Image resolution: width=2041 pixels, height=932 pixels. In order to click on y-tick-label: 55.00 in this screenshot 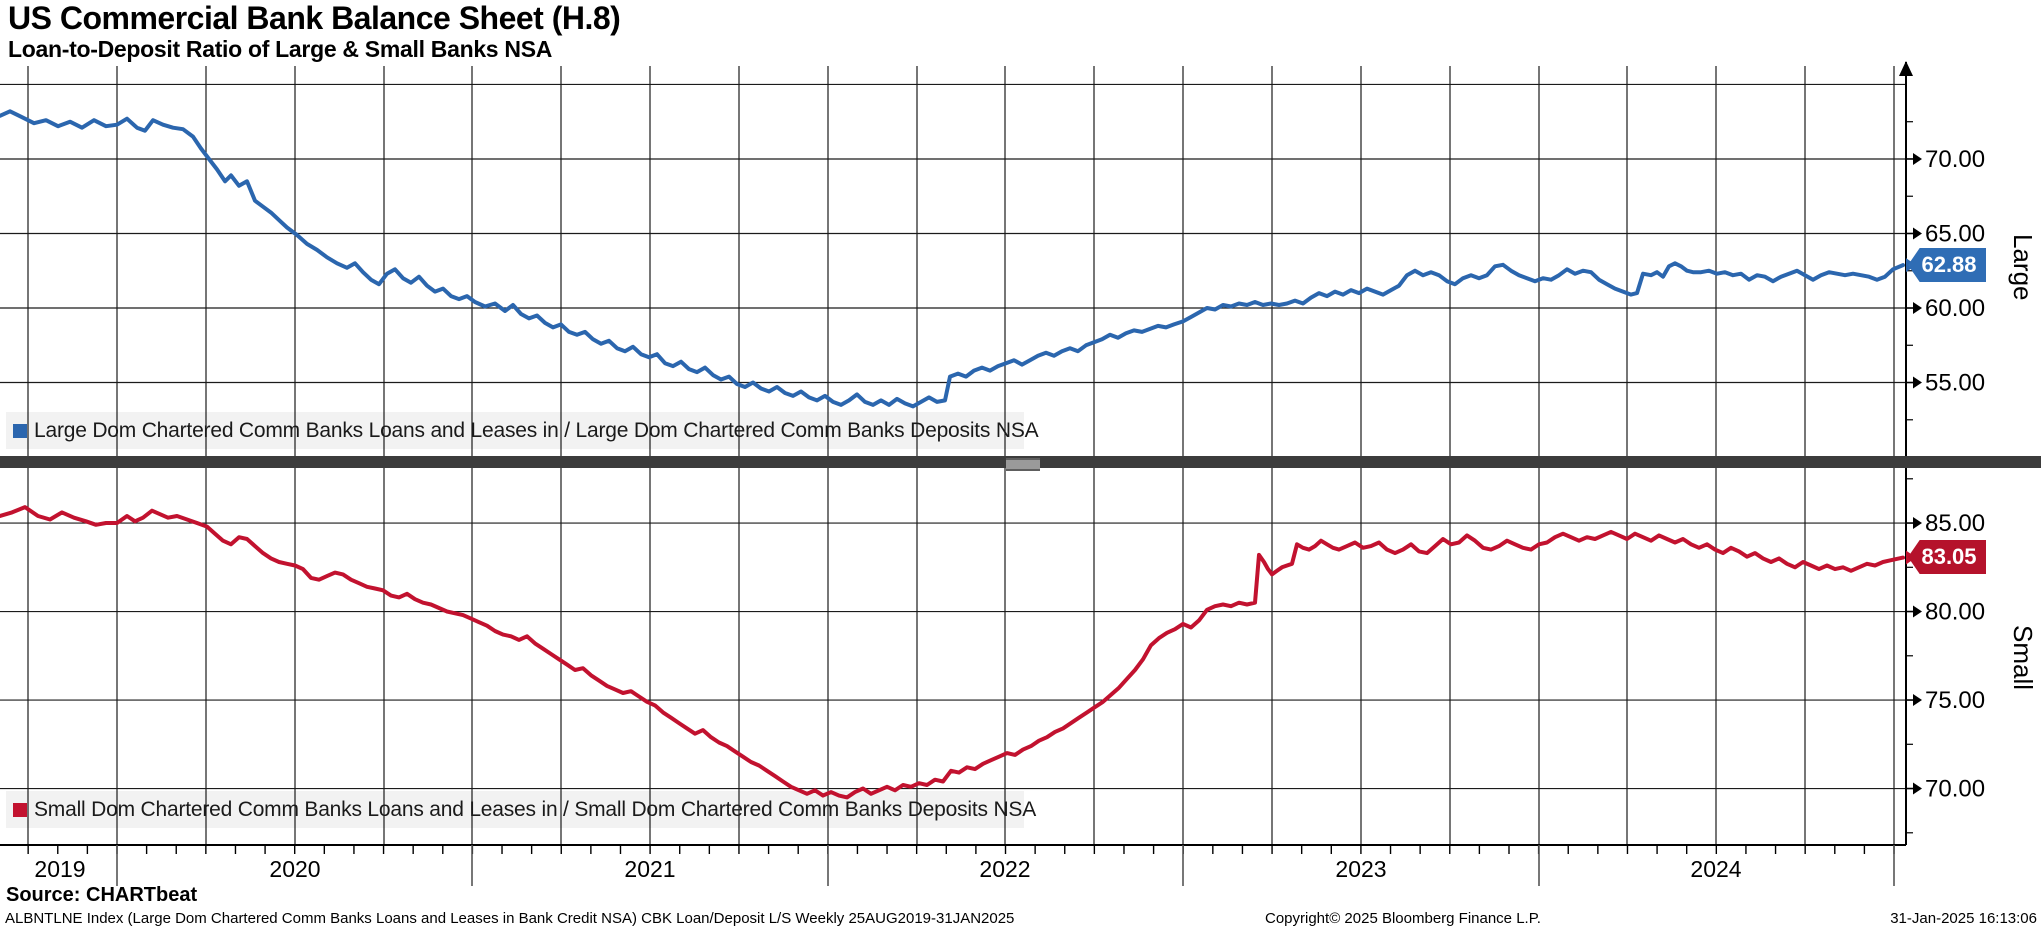, I will do `click(1955, 383)`.